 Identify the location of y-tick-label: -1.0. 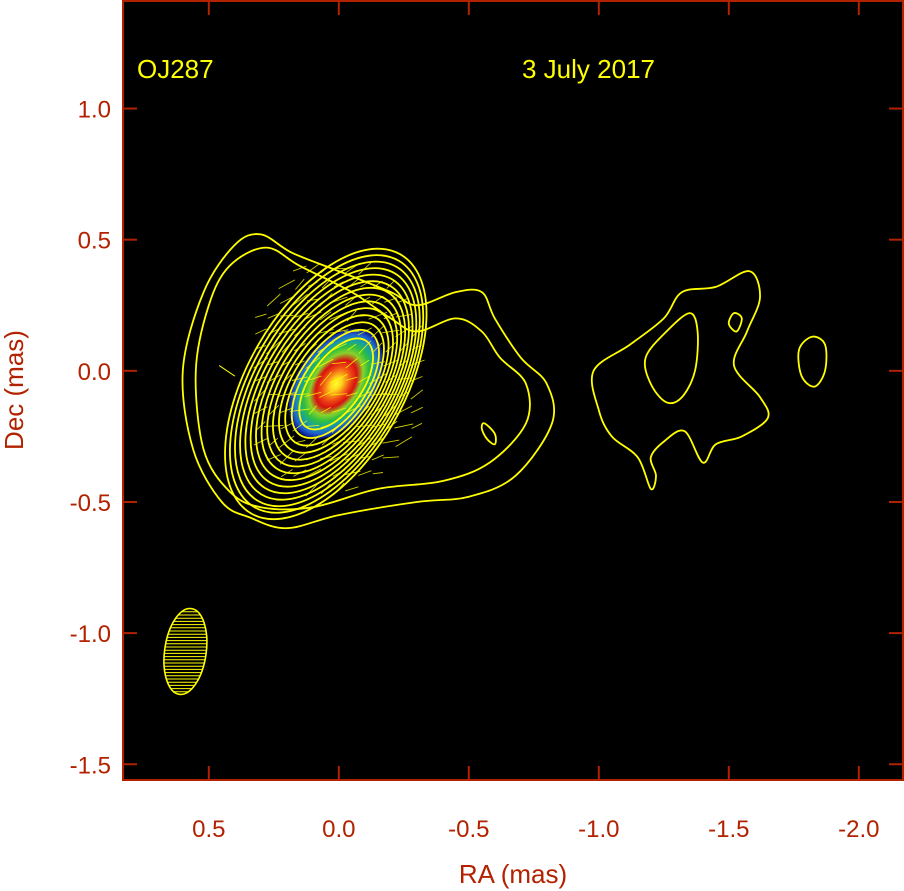
(90, 634).